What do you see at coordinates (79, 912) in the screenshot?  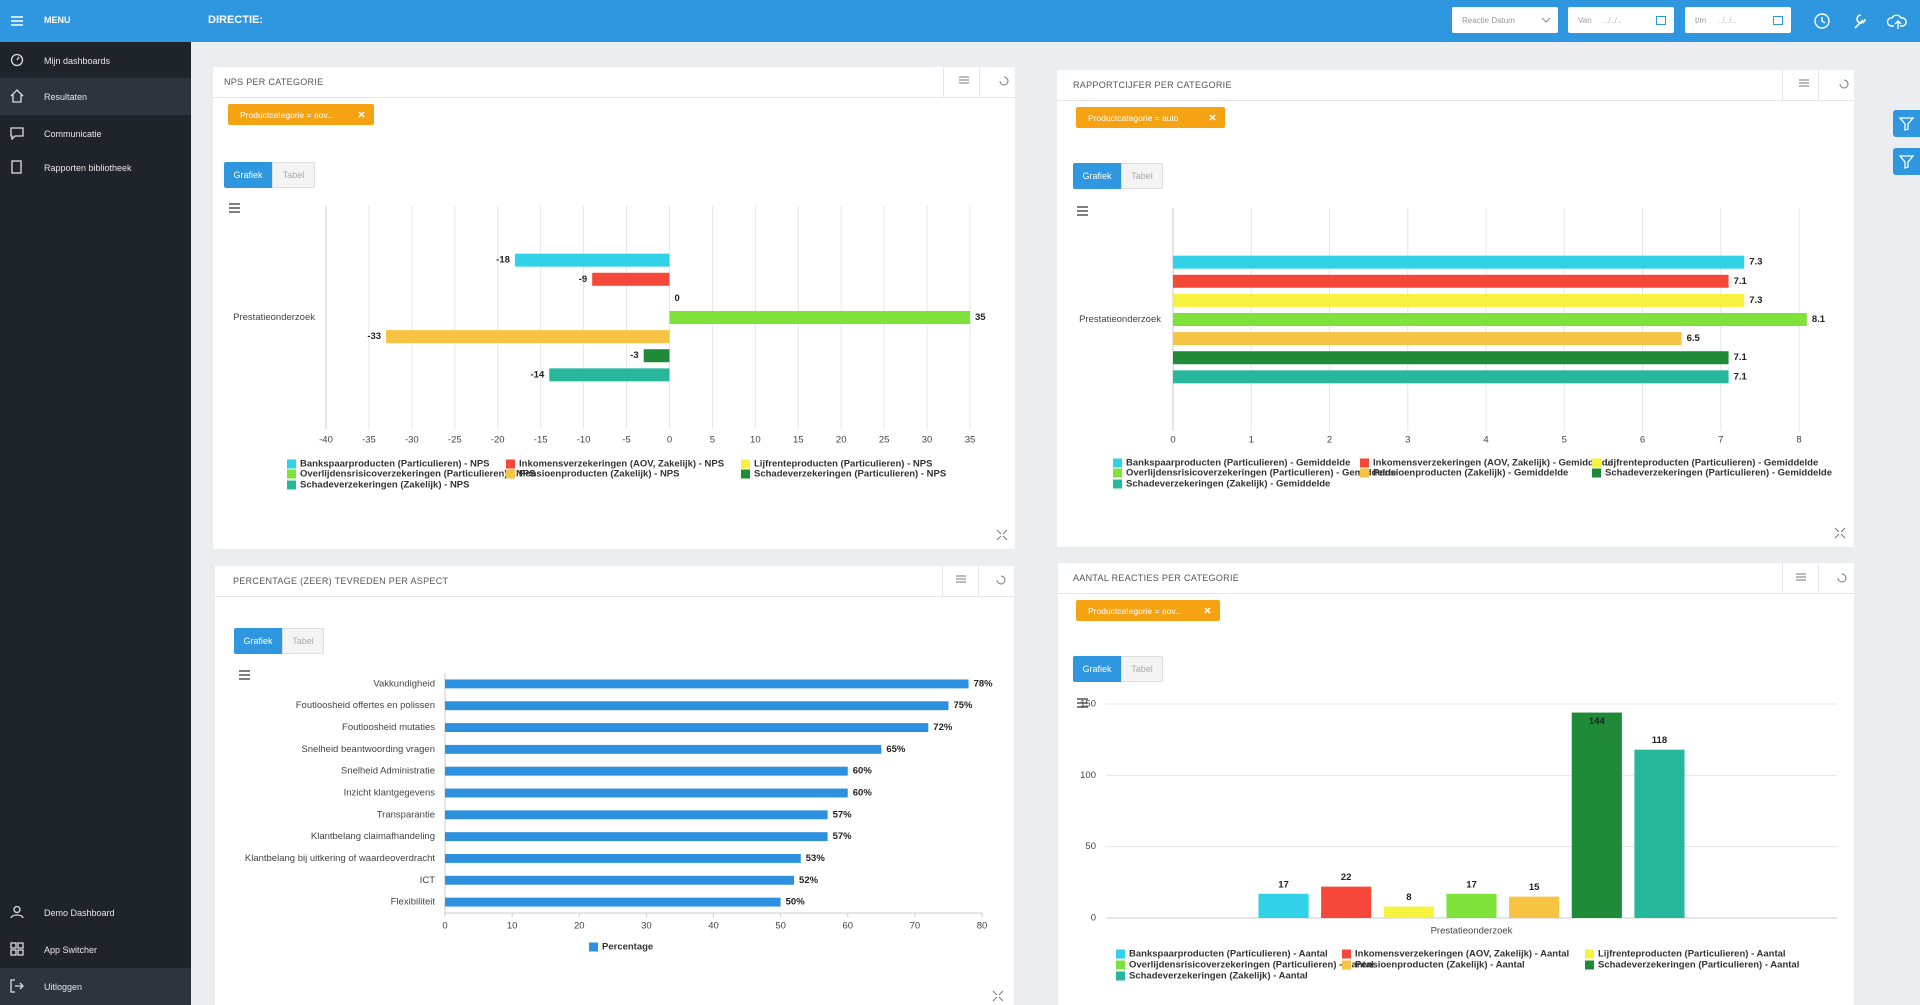 I see `nav-label: Demo Dashboard` at bounding box center [79, 912].